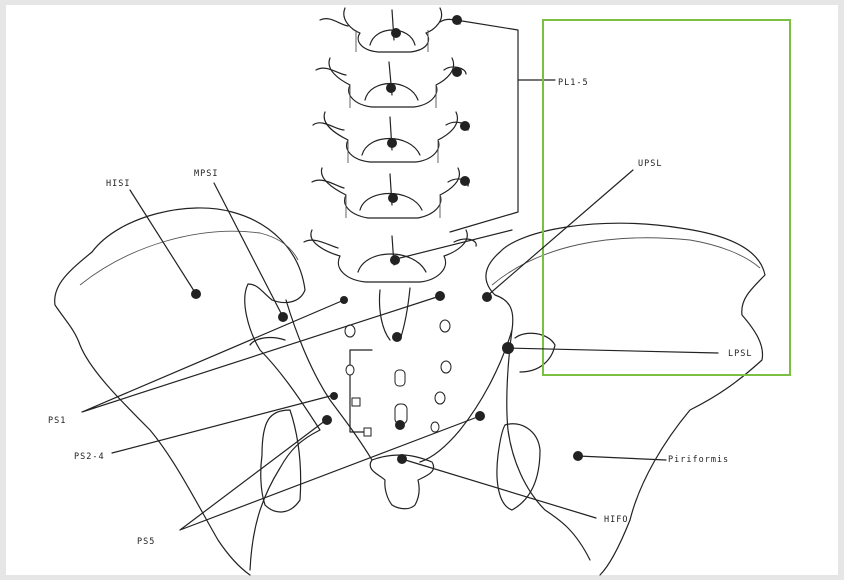  I want to click on label-lpsl: LPSL, so click(740, 354).